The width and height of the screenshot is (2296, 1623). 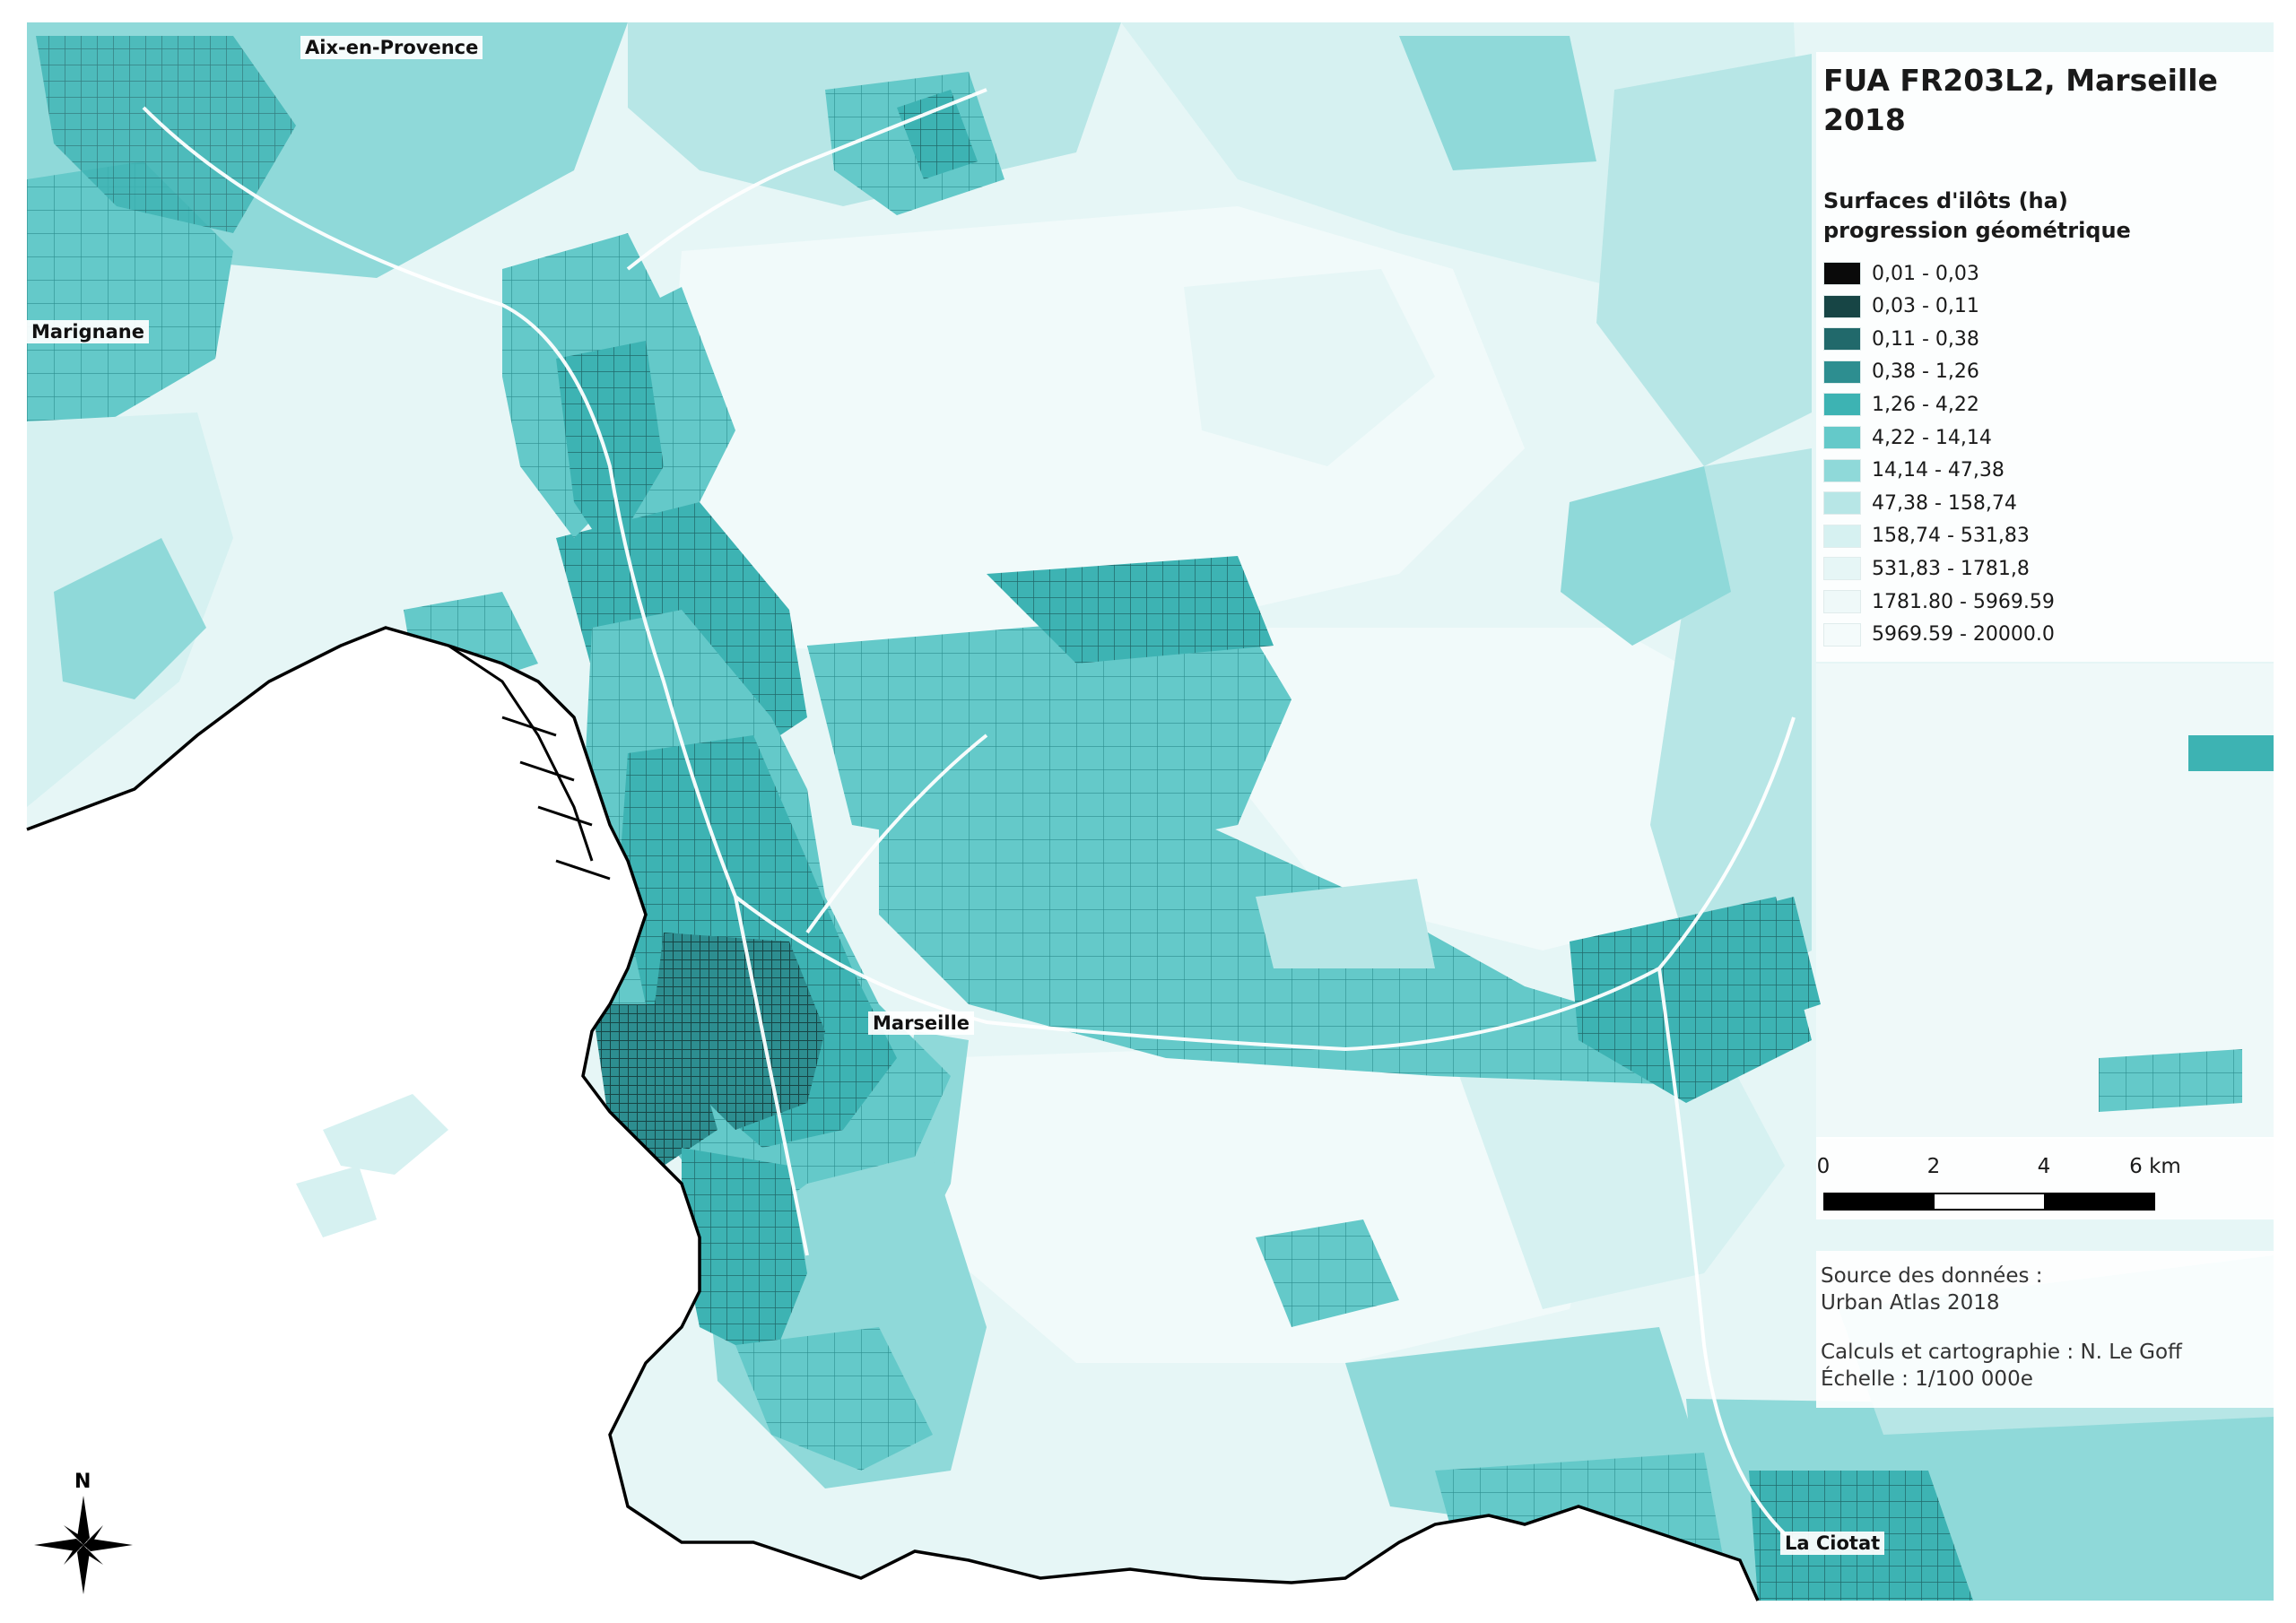 I want to click on legend-panel, so click(x=2045, y=357).